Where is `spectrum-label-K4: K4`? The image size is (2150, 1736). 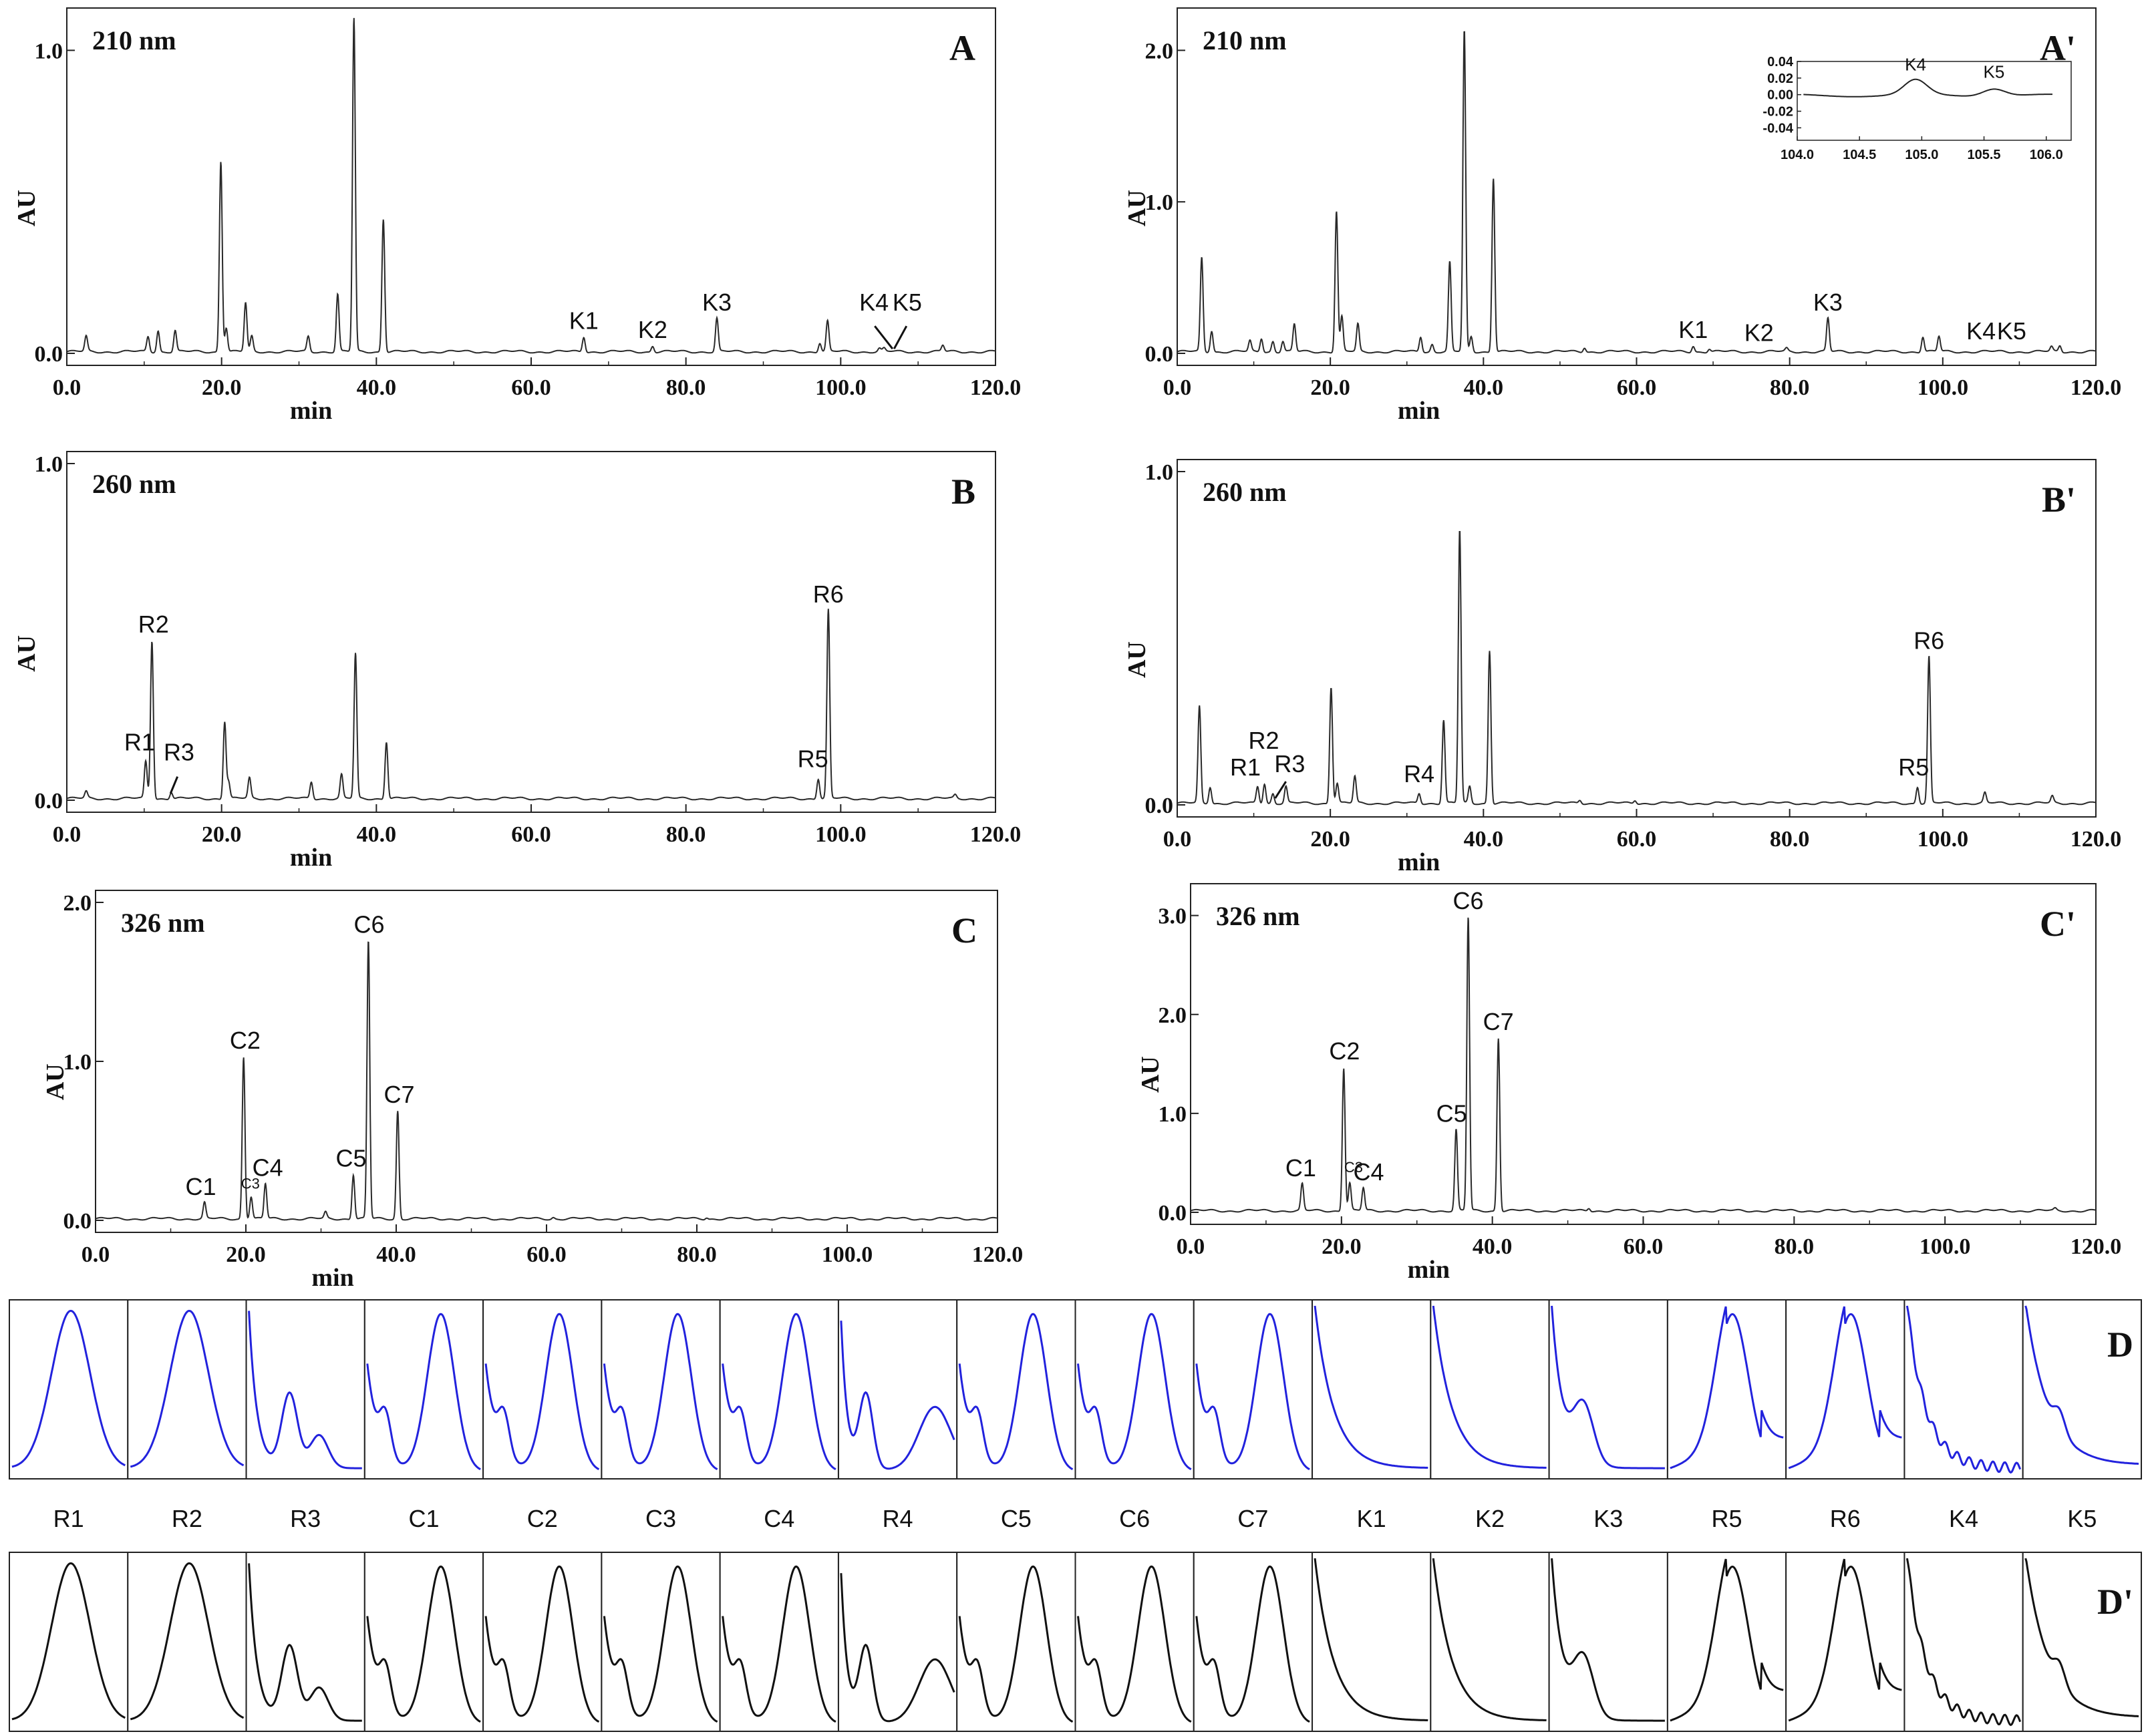
spectrum-label-K4: K4 is located at coordinates (1963, 1518).